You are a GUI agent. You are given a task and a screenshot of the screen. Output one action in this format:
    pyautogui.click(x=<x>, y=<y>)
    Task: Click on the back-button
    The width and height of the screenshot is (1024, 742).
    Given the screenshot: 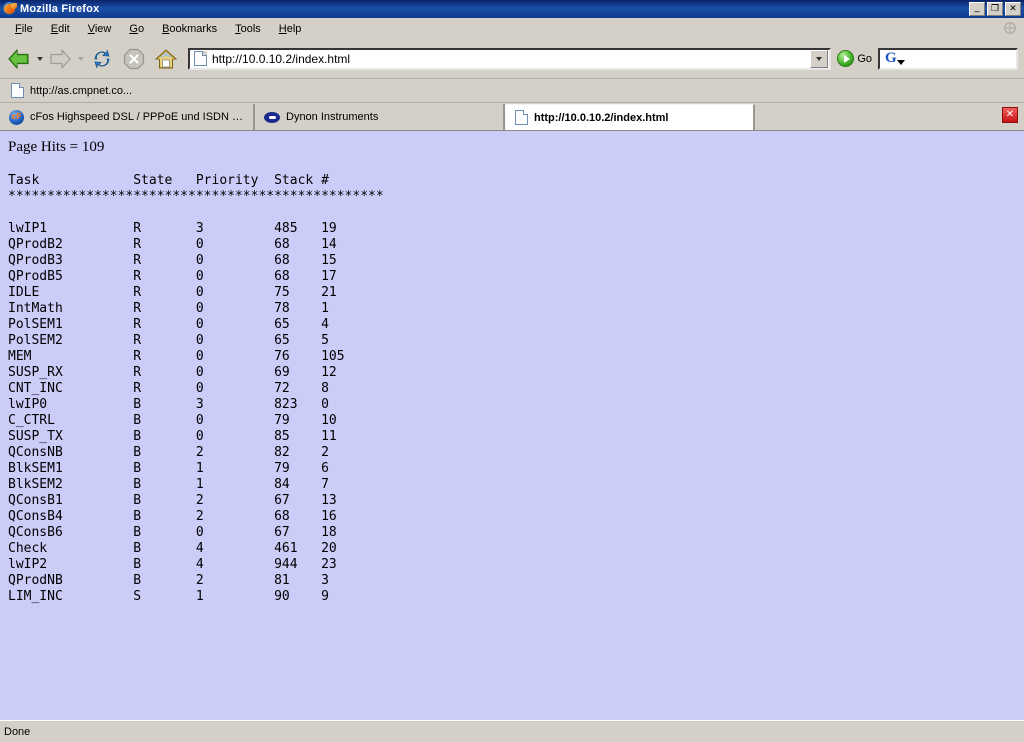 What is the action you would take?
    pyautogui.click(x=19, y=59)
    